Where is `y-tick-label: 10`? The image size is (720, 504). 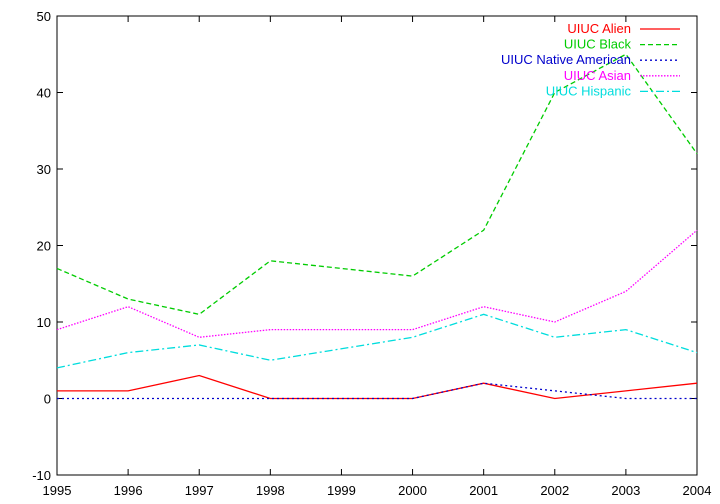 y-tick-label: 10 is located at coordinates (44, 322).